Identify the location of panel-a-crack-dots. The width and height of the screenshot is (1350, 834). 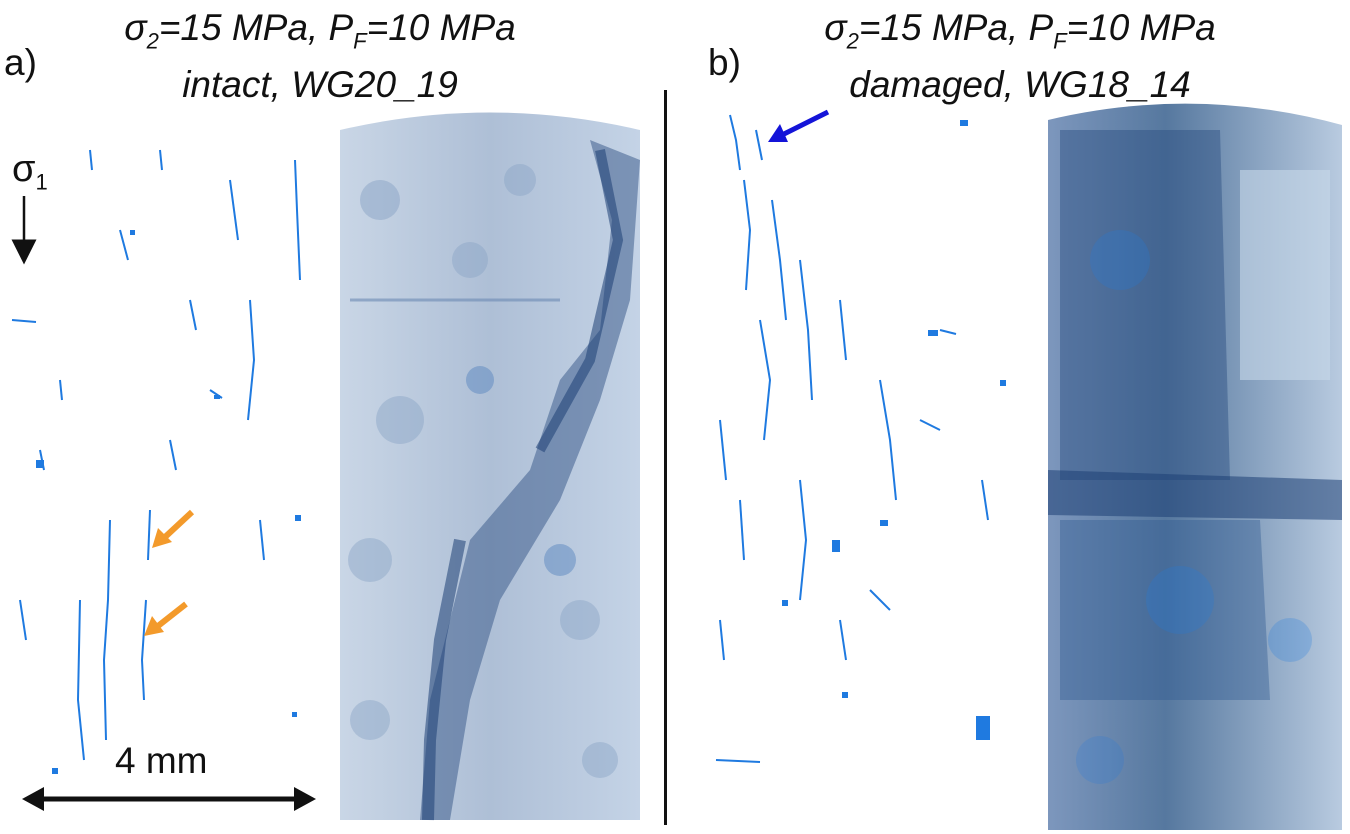
(168, 502).